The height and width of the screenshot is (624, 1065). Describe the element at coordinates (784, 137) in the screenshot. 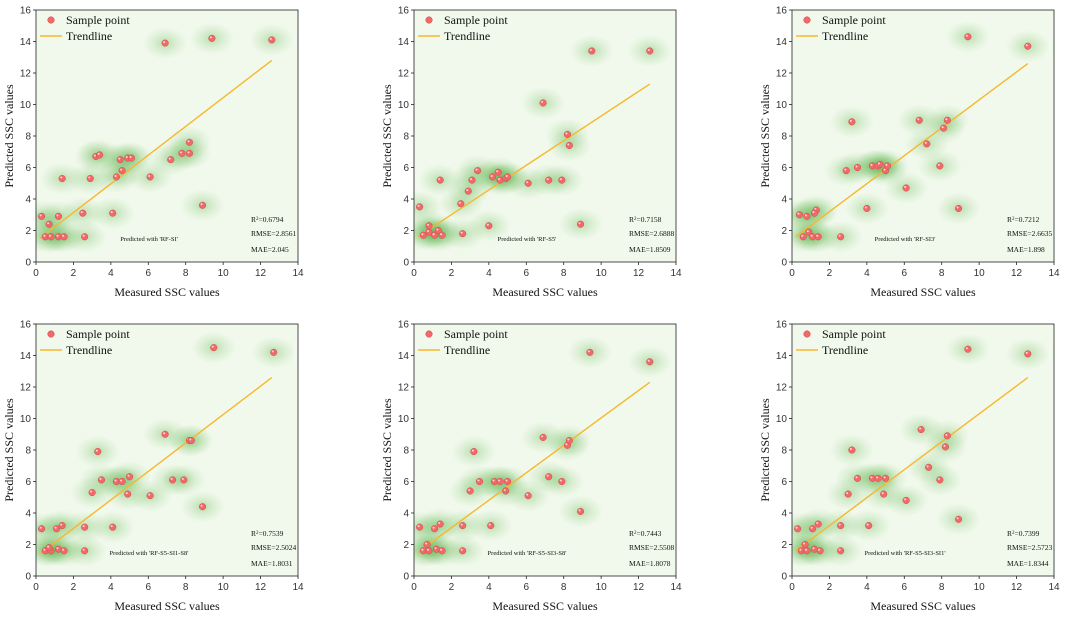

I see `y-tick-label: 8` at that location.